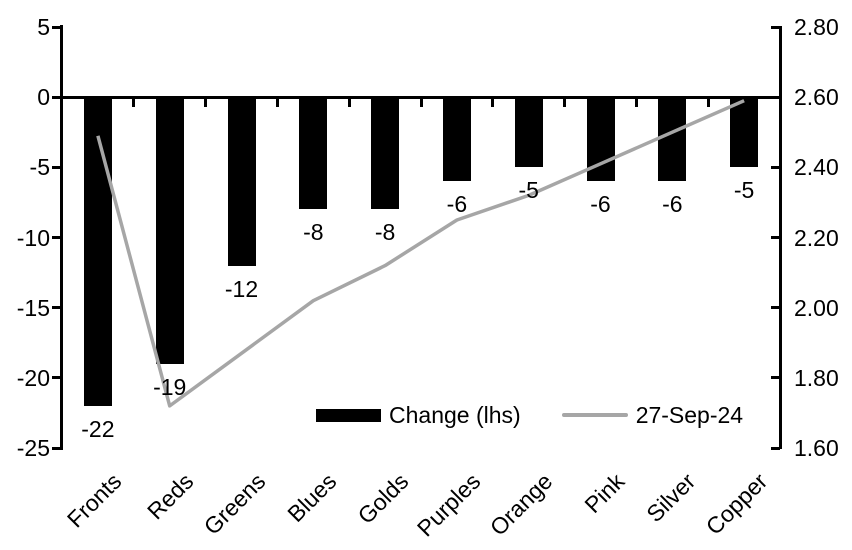  I want to click on bar-golds, so click(385, 153).